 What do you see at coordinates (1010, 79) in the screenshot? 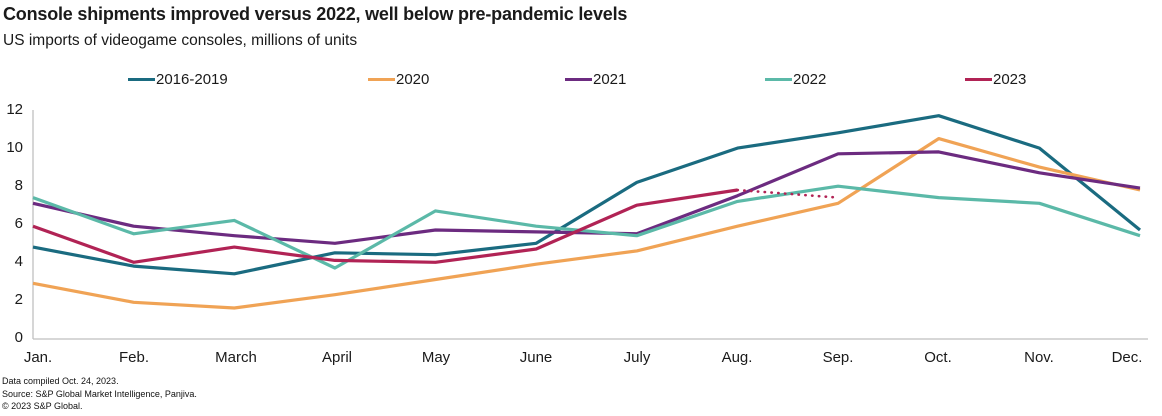
I see `legend-label: 2023` at bounding box center [1010, 79].